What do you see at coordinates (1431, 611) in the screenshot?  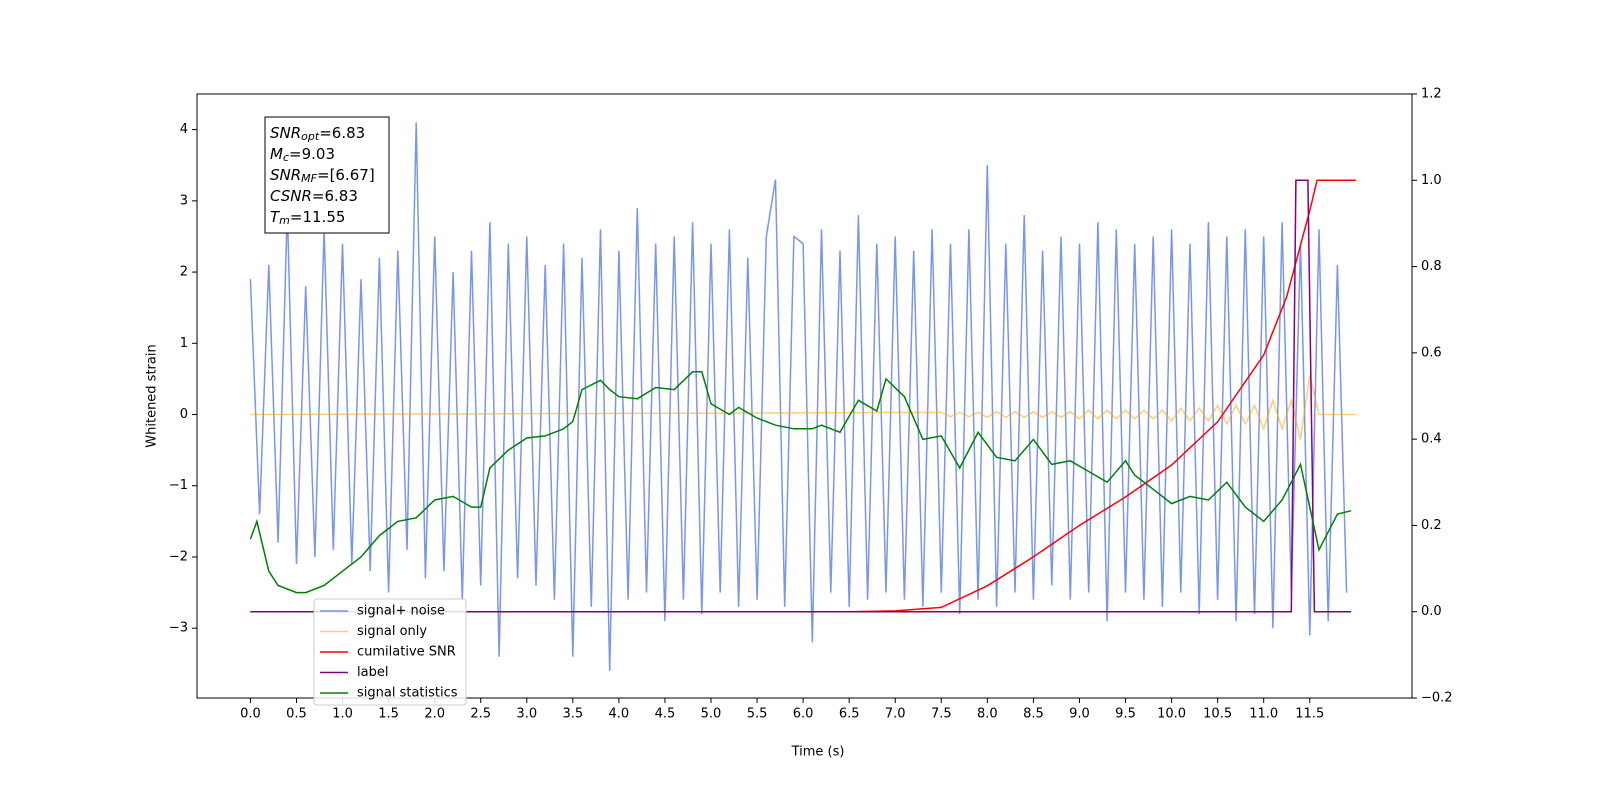 I see `y2-tick-label: 0.0` at bounding box center [1431, 611].